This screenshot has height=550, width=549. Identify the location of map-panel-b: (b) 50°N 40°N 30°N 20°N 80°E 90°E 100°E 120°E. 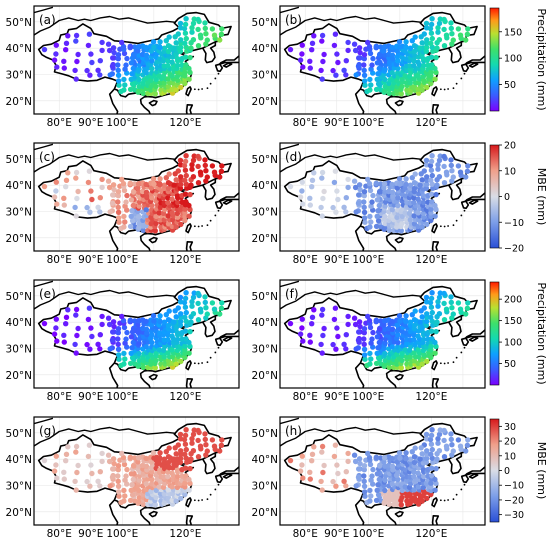
(369, 67).